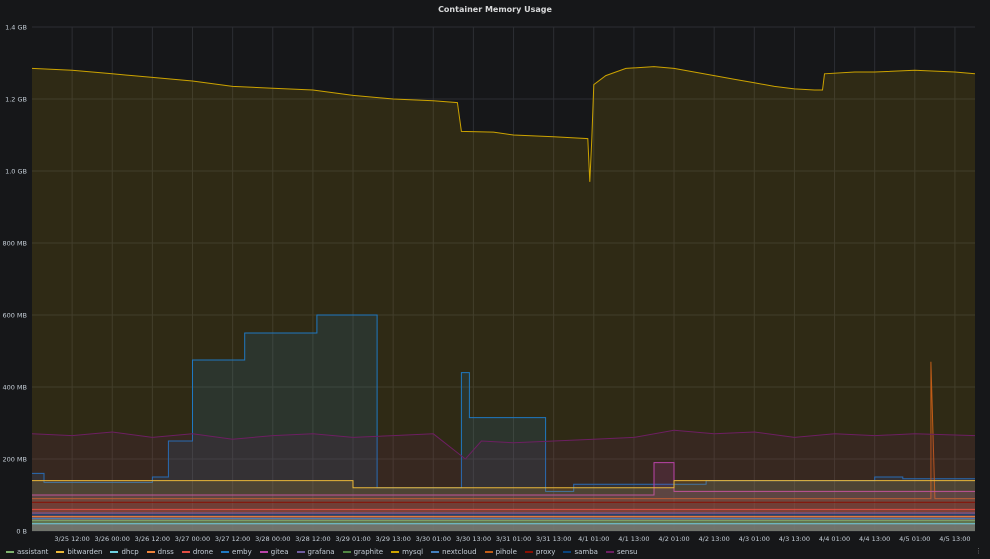  Describe the element at coordinates (978, 551) in the screenshot. I see `legend-options-icon: ⋮` at that location.